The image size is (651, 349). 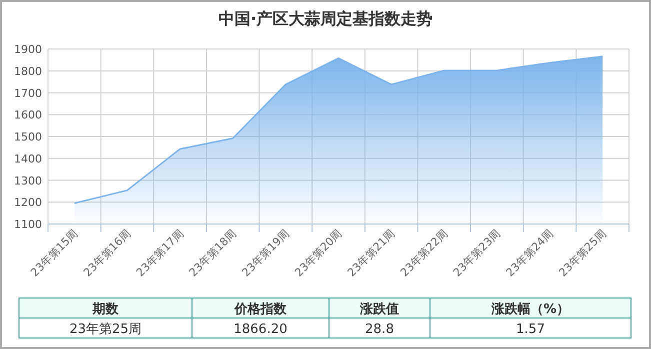 What do you see at coordinates (530, 309) in the screenshot?
I see `text: 涨跌幅（%）` at bounding box center [530, 309].